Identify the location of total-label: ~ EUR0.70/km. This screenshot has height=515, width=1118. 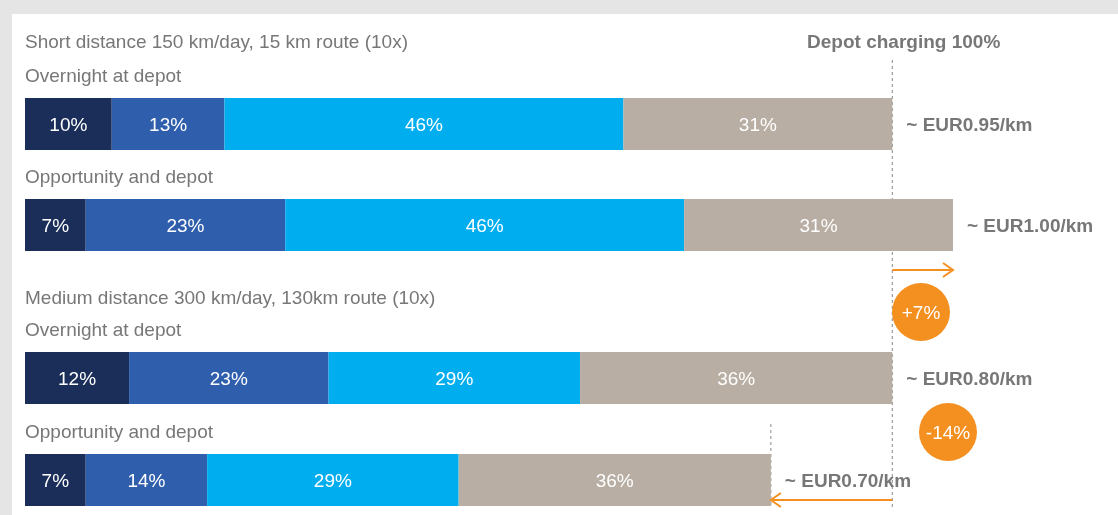
(848, 480).